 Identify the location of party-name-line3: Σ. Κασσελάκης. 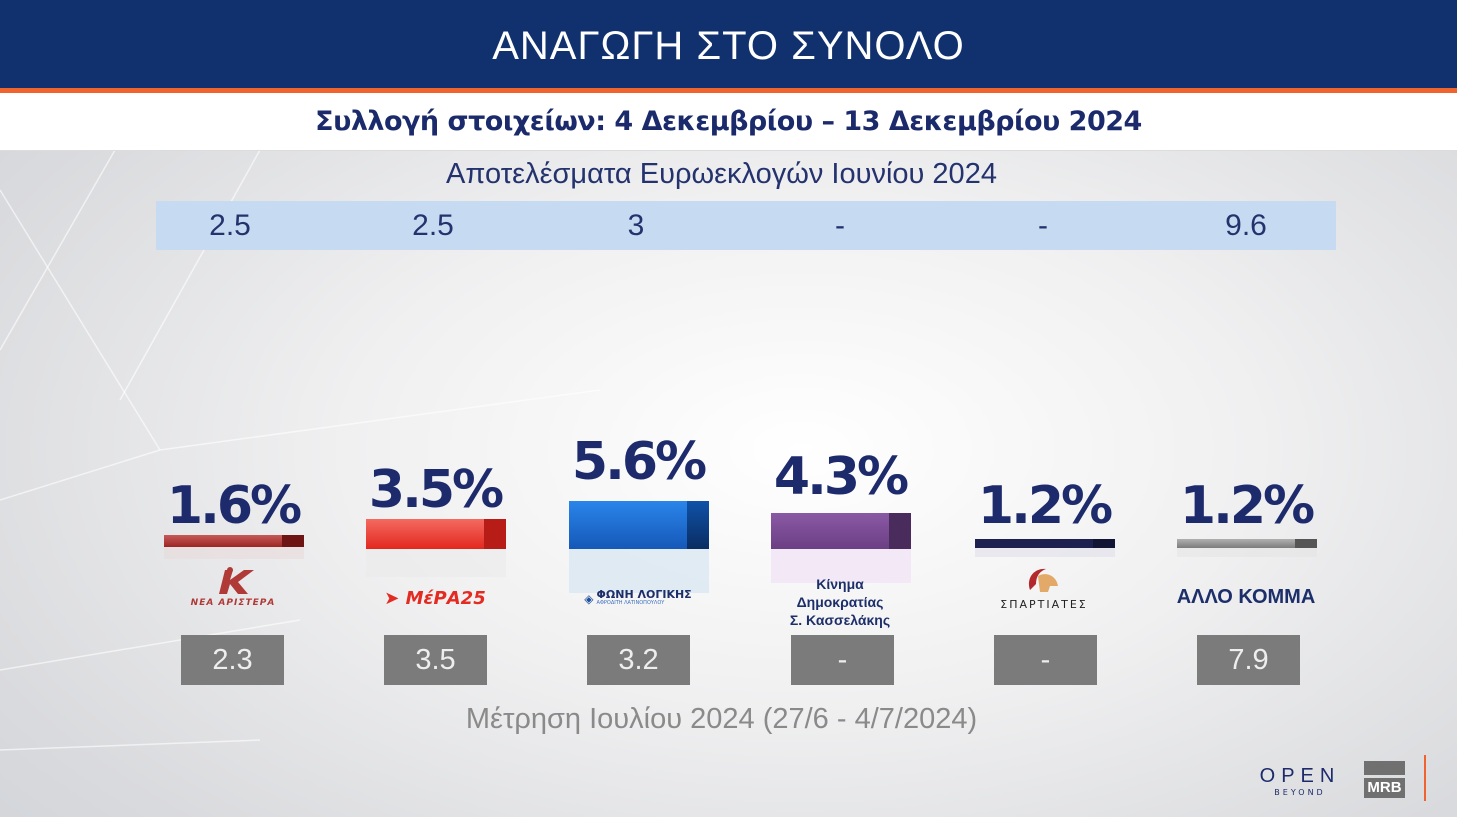
(840, 620).